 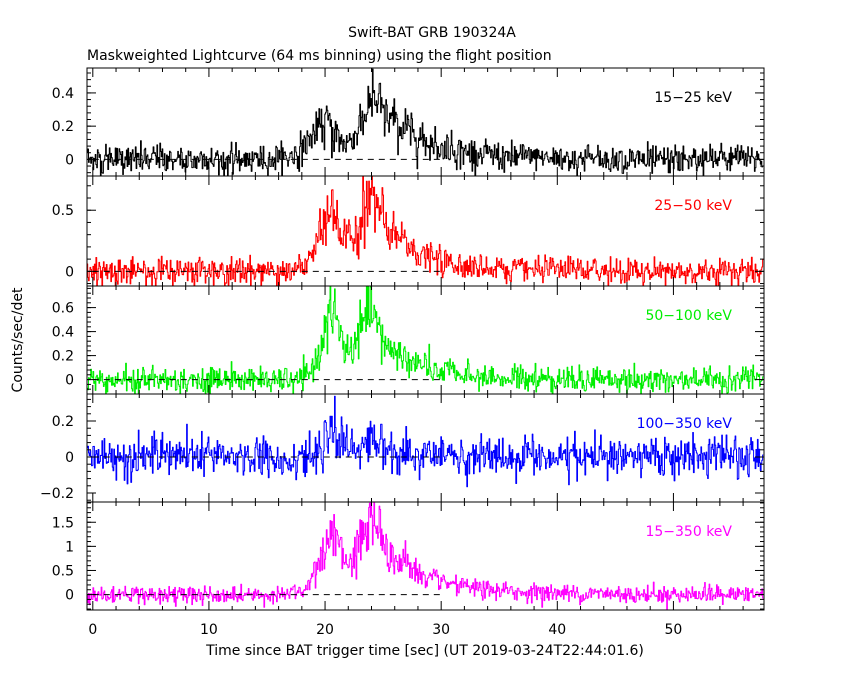 I want to click on panel-100-350-kev-y-tick-label: −0.2, so click(x=57, y=494).